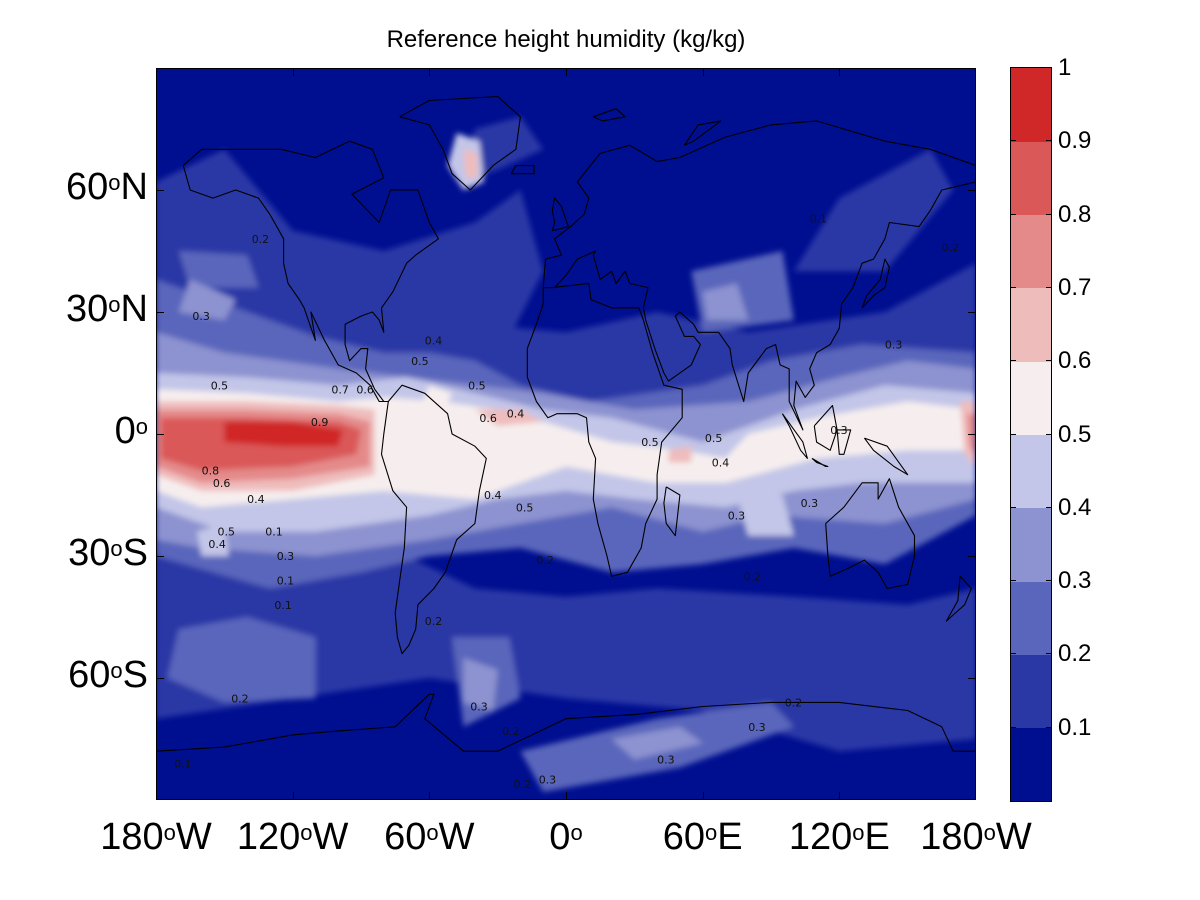  I want to click on colorbar-tick-label: 0.7, so click(1075, 287).